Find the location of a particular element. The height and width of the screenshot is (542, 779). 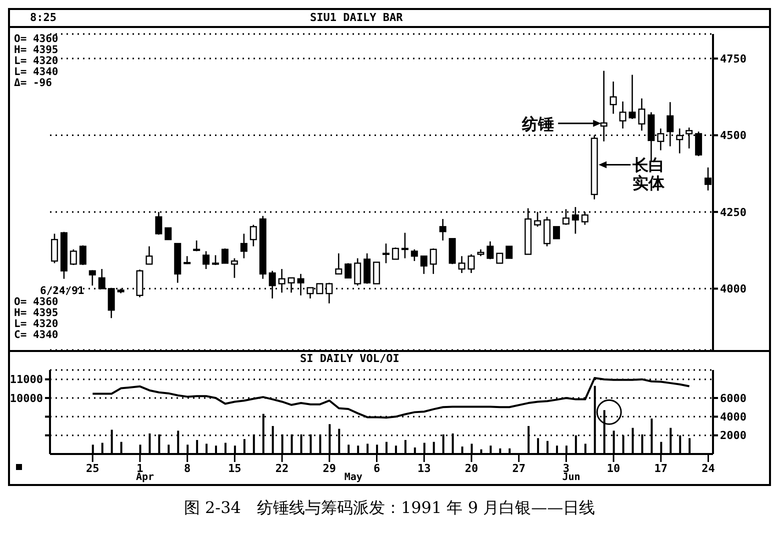

x-tick-label: 29 is located at coordinates (329, 468).